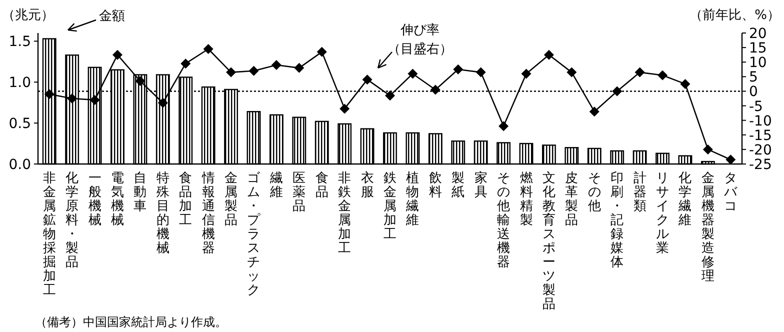  Describe the element at coordinates (253, 234) in the screenshot. I see `category-label: ゴム・プラスチック` at that location.